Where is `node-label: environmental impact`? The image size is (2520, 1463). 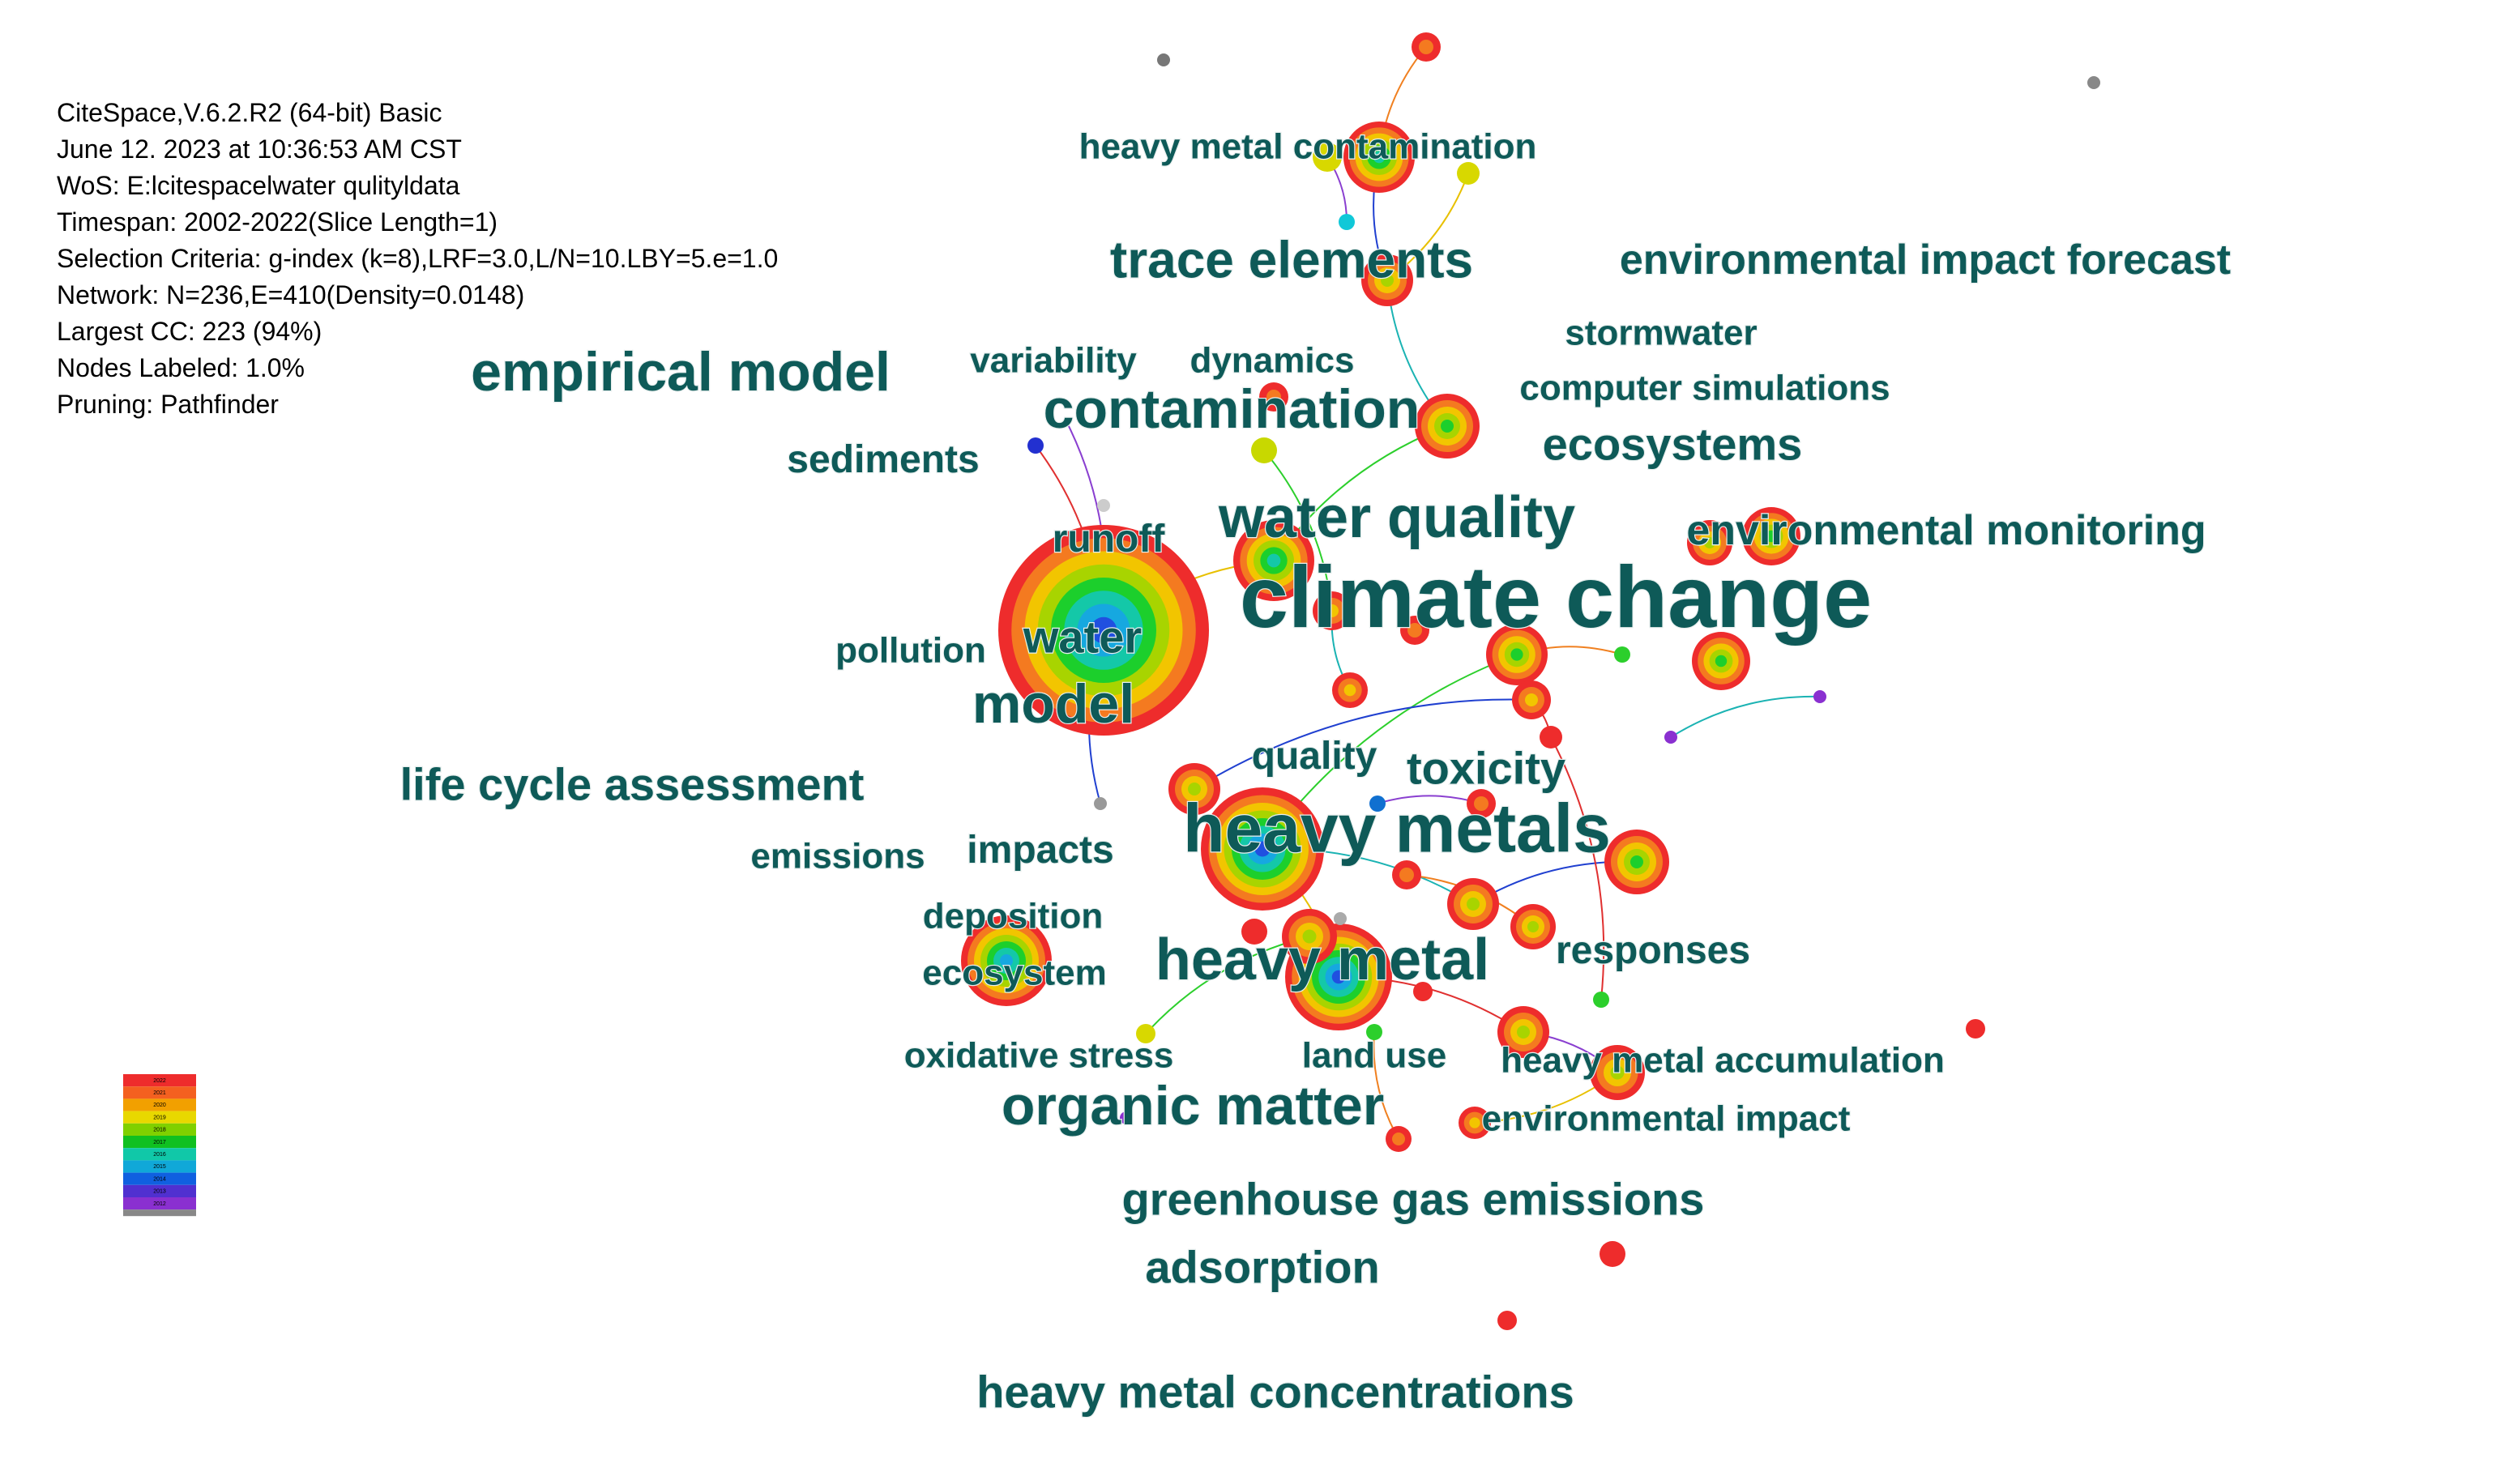 node-label: environmental impact is located at coordinates (1667, 1118).